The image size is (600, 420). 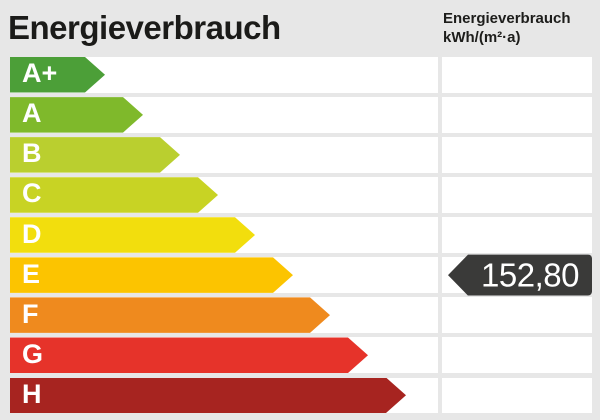 What do you see at coordinates (301, 75) in the screenshot?
I see `scale-row: A+` at bounding box center [301, 75].